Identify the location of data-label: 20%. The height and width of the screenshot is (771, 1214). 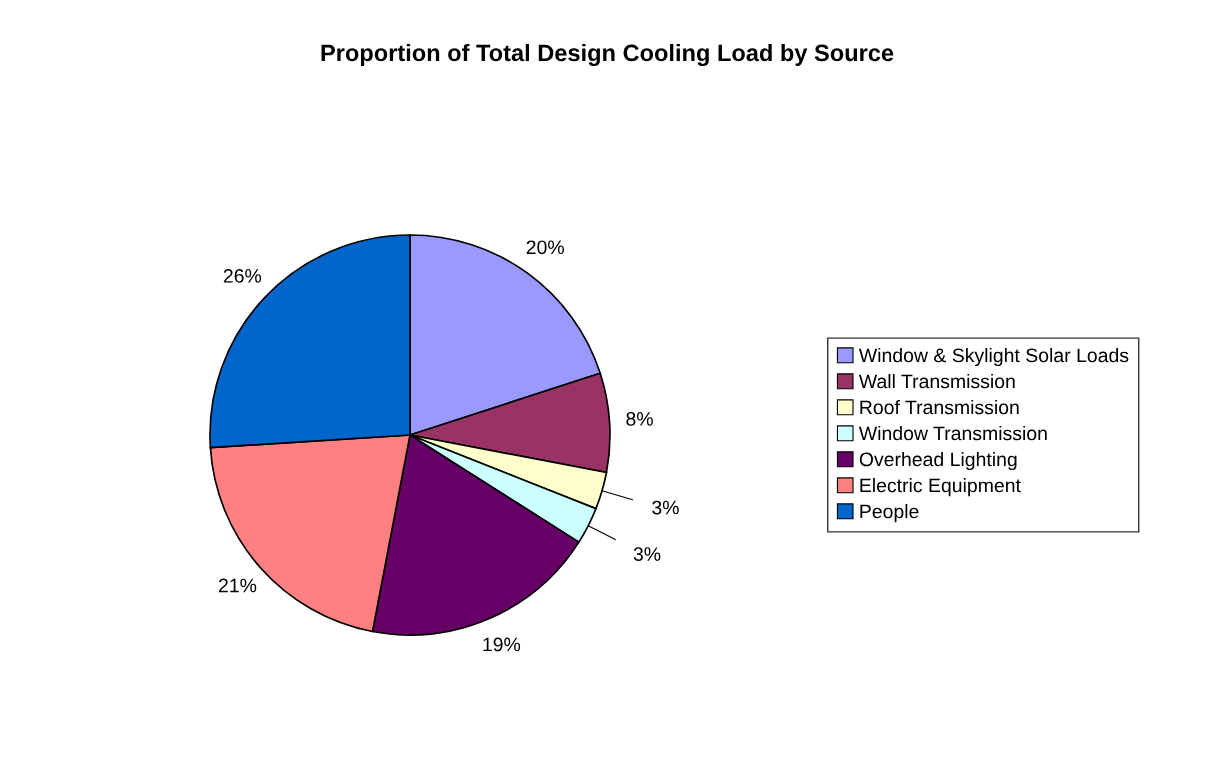
(545, 247).